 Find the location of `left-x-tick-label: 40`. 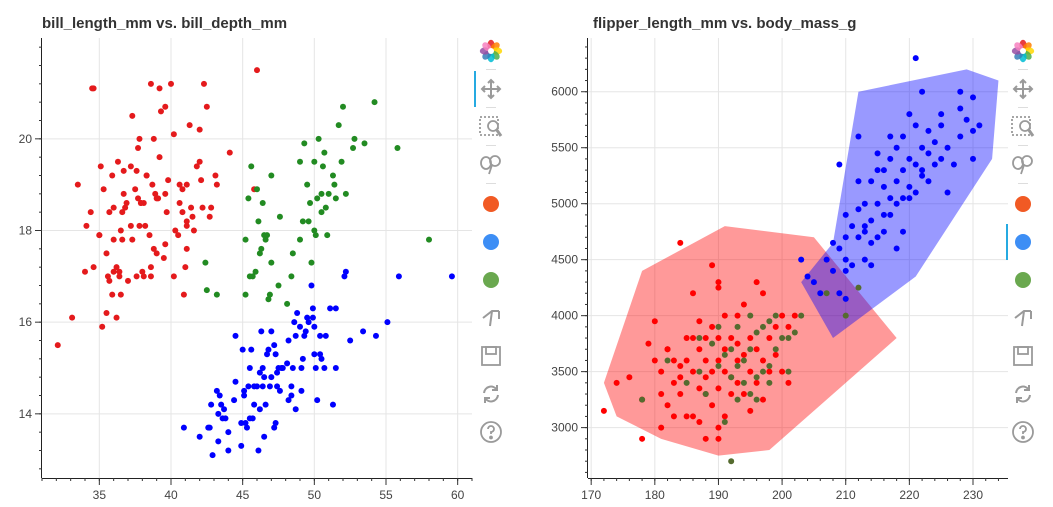

left-x-tick-label: 40 is located at coordinates (171, 495).